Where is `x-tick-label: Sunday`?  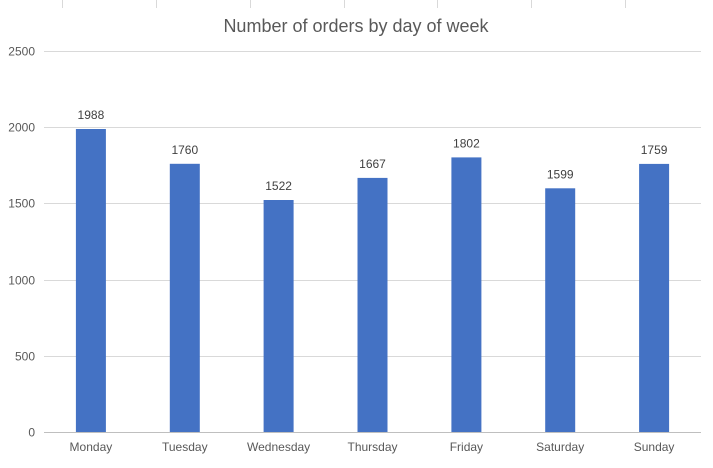
x-tick-label: Sunday is located at coordinates (654, 447).